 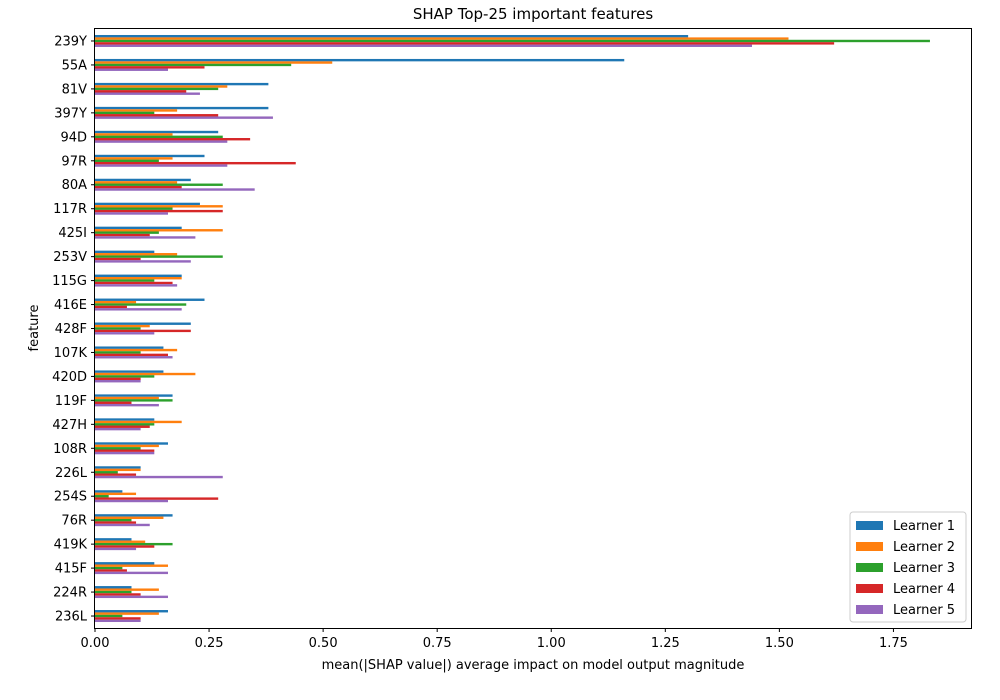 I want to click on y-tick-label: 80A, so click(x=75, y=185).